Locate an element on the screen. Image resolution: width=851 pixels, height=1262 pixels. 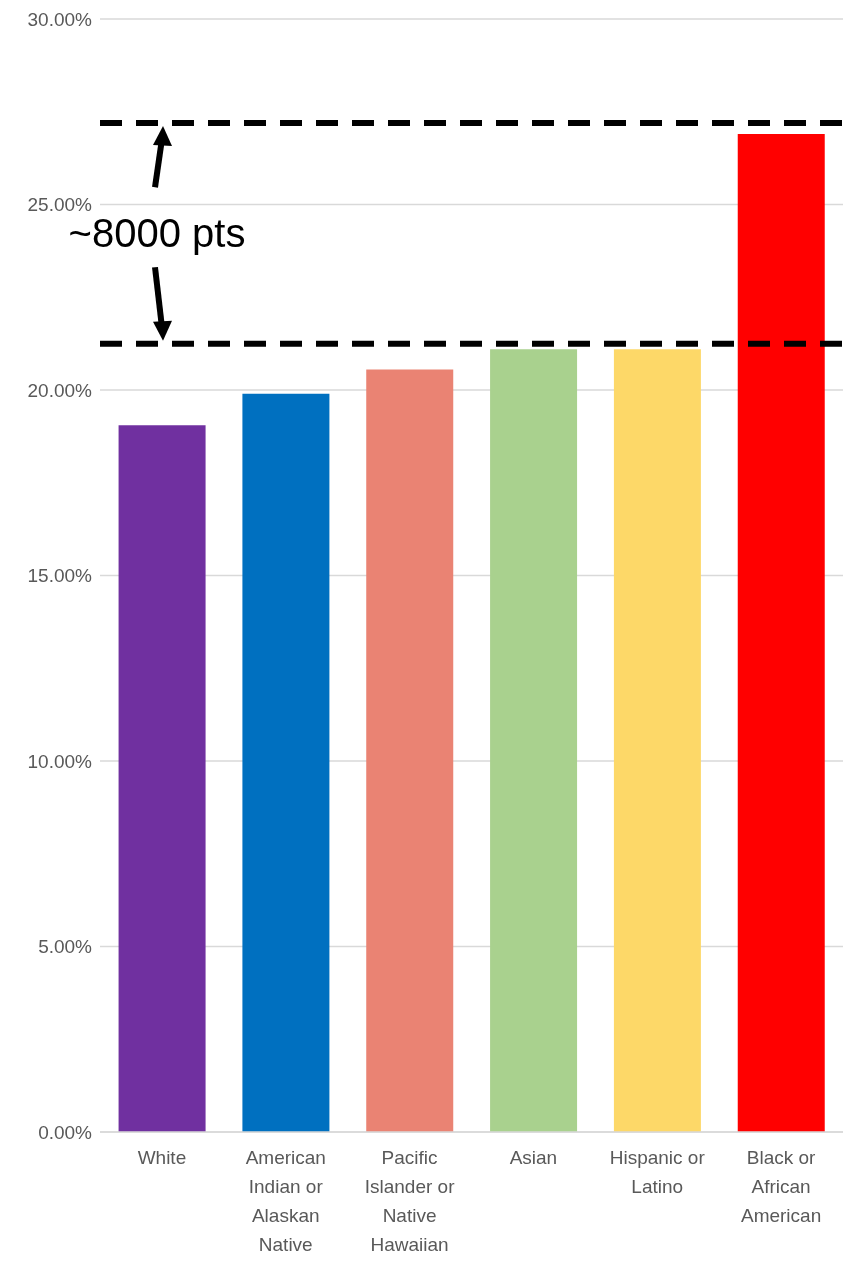
x-tick-label: Asian is located at coordinates (533, 1157).